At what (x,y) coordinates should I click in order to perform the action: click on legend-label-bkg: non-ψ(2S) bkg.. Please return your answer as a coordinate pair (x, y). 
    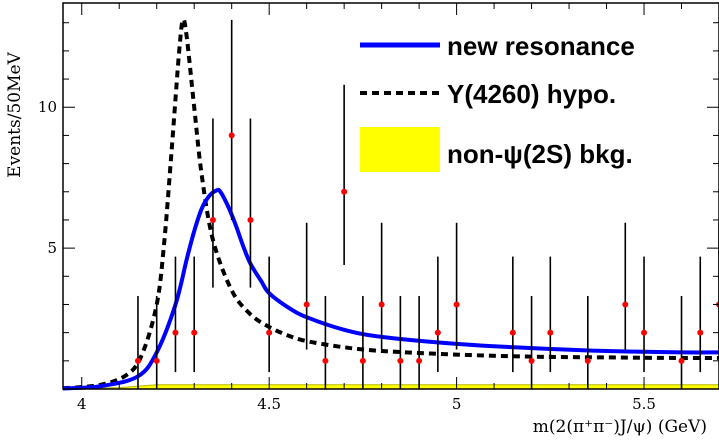
    Looking at the image, I should click on (540, 154).